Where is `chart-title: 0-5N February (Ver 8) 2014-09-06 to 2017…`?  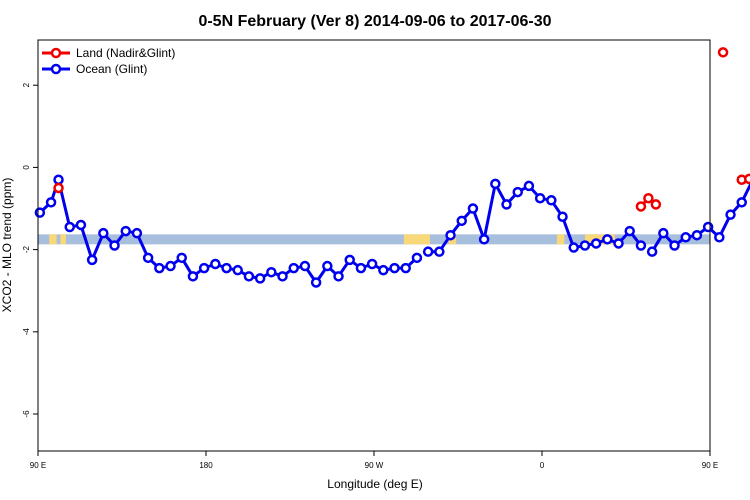
chart-title: 0-5N February (Ver 8) 2014-09-06 to 2017… is located at coordinates (374, 21).